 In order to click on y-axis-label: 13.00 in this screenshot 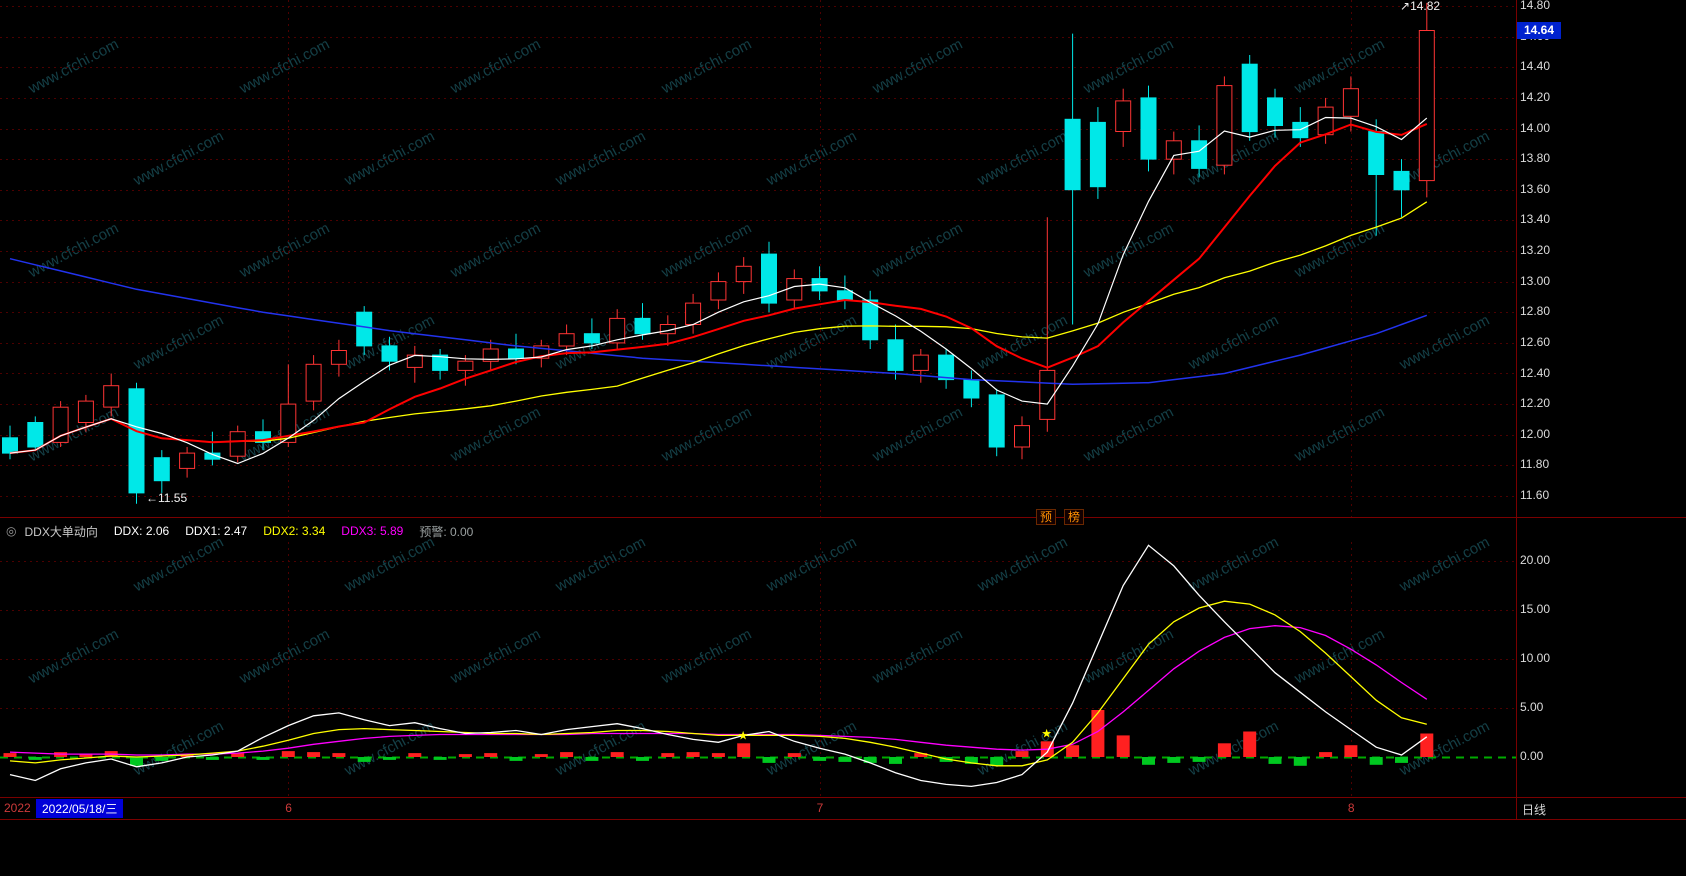, I will do `click(1535, 280)`.